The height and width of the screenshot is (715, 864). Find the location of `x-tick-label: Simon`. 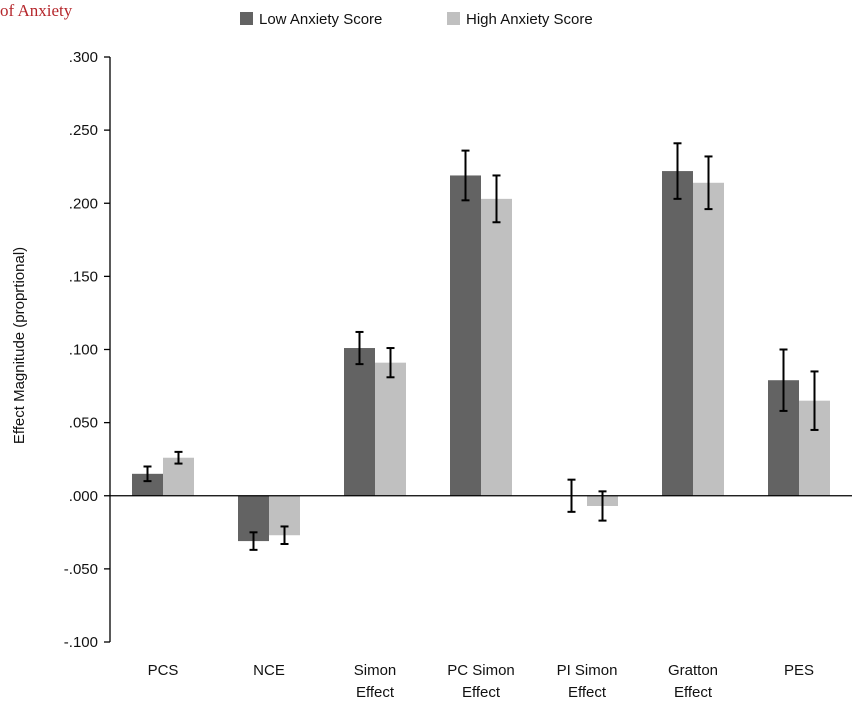

x-tick-label: Simon is located at coordinates (375, 670).